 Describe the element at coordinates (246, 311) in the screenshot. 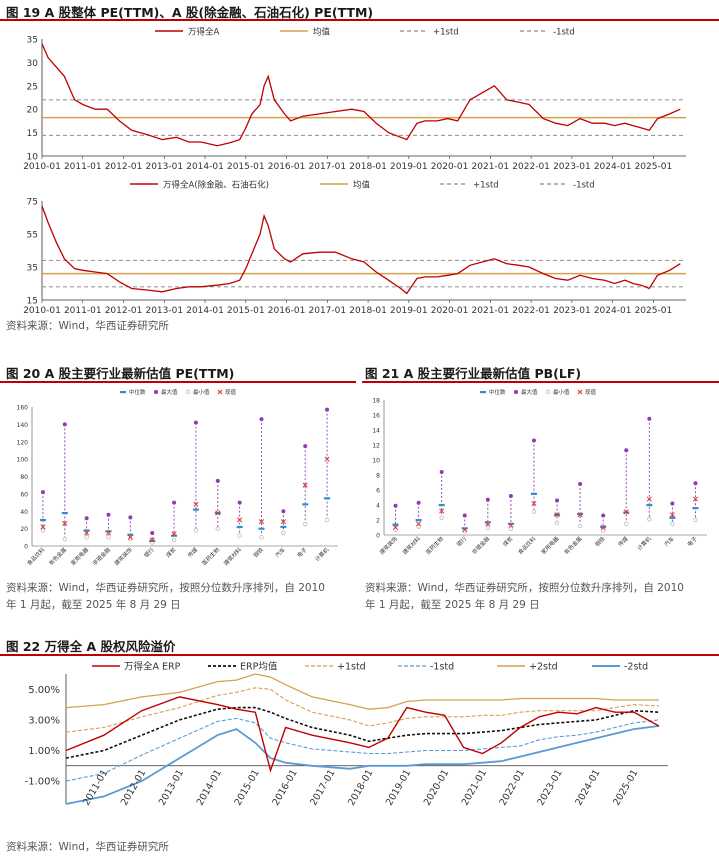

I see `x-tick-label: 2015-01` at that location.